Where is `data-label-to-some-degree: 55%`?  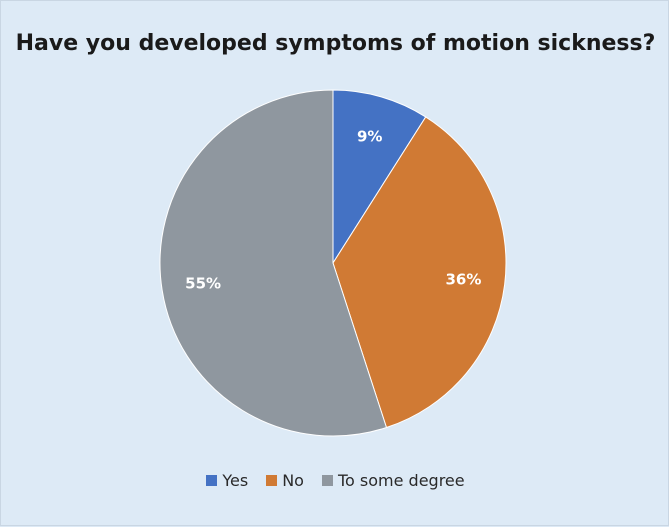 data-label-to-some-degree: 55% is located at coordinates (203, 284).